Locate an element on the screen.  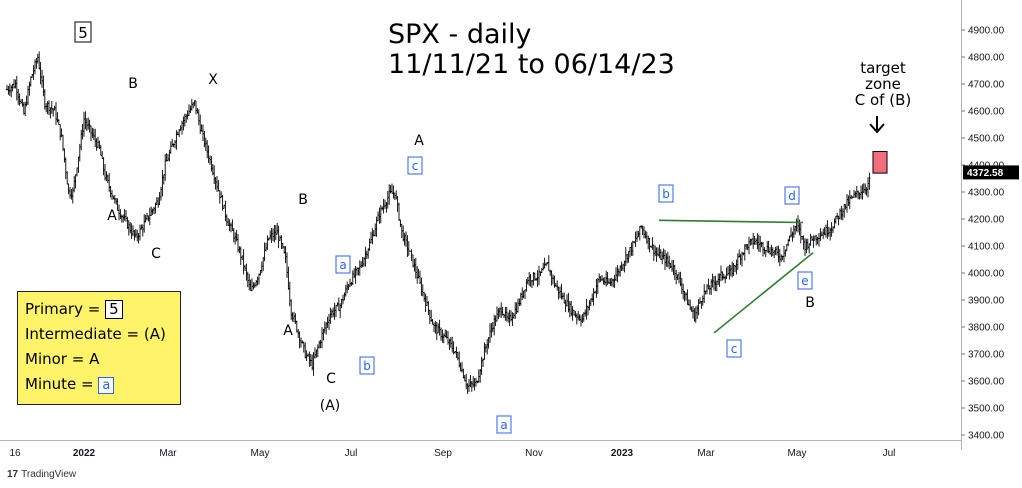
target-zone-box is located at coordinates (880, 162).